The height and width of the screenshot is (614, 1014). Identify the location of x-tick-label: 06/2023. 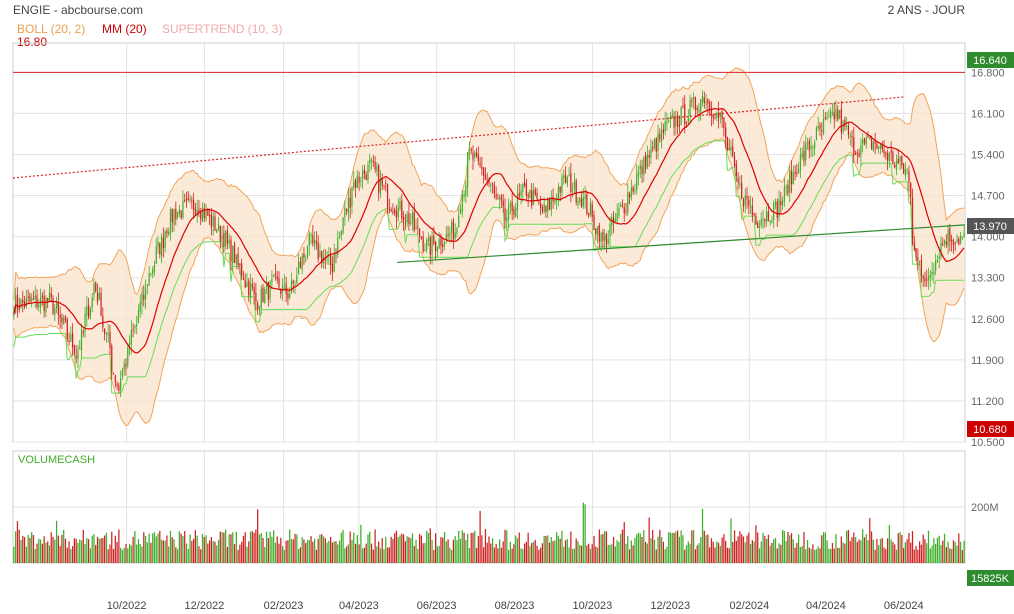
(437, 606).